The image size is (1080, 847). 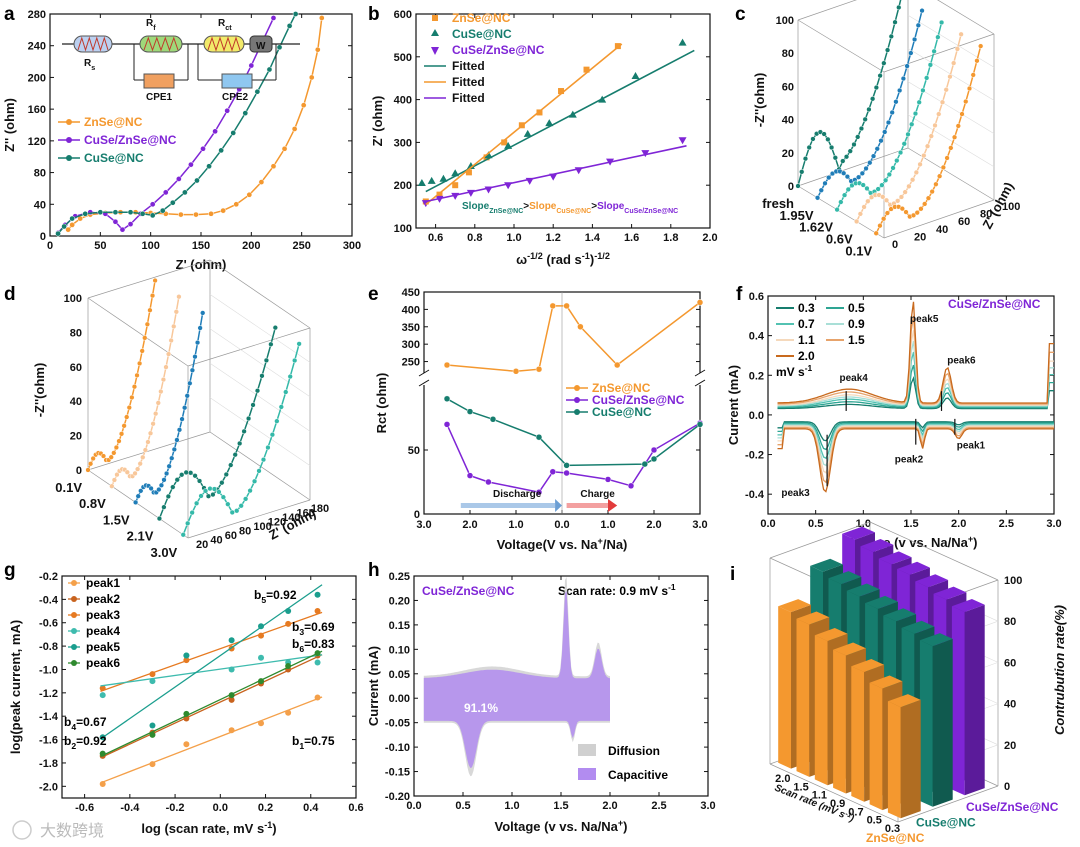 What do you see at coordinates (961, 360) in the screenshot?
I see `peak-label: peak6` at bounding box center [961, 360].